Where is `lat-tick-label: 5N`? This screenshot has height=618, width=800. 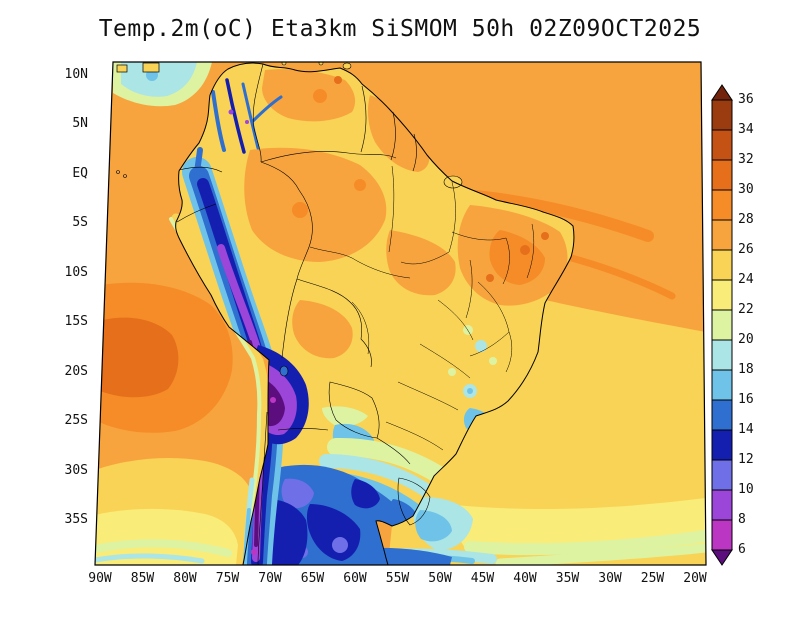
lat-tick-label: 5N is located at coordinates (80, 124).